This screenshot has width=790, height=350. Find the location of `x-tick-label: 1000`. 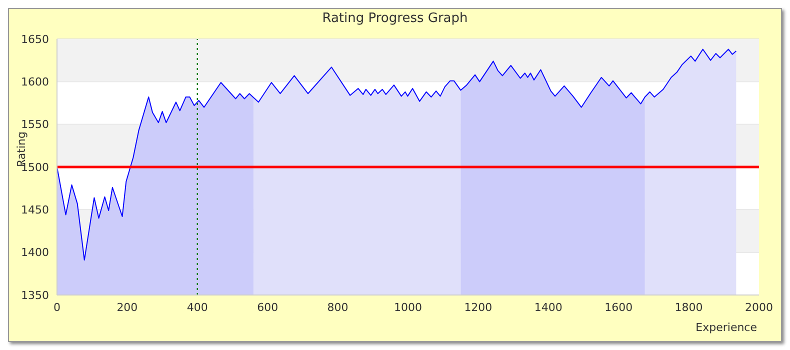

x-tick-label: 1000 is located at coordinates (408, 307).